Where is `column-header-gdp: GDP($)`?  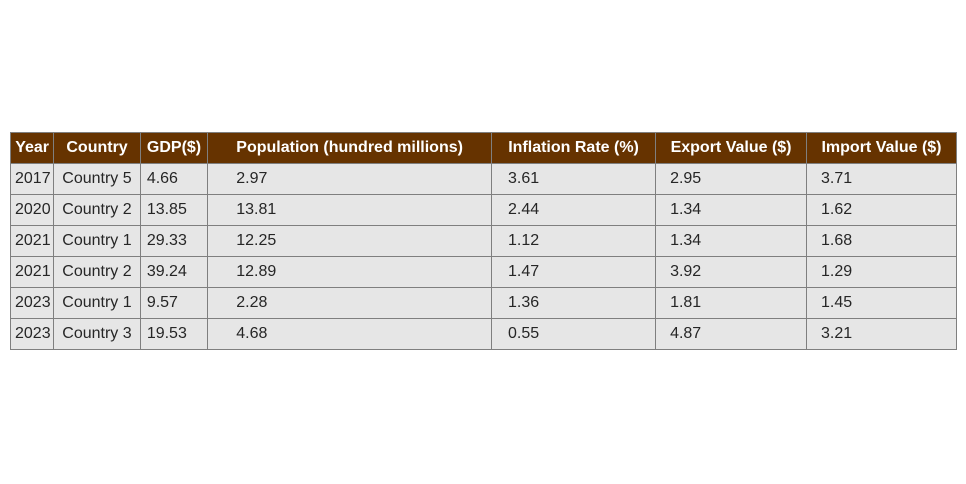 column-header-gdp: GDP($) is located at coordinates (174, 148).